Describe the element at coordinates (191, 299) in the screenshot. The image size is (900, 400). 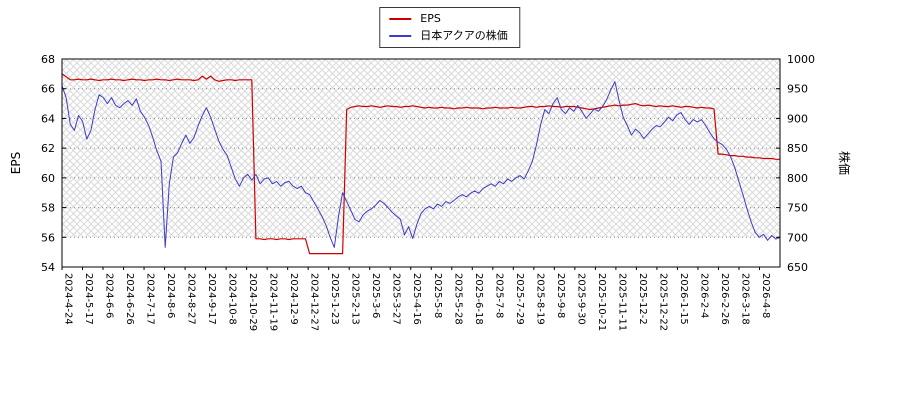
I see `x-tick-label: 2024-8-27` at that location.